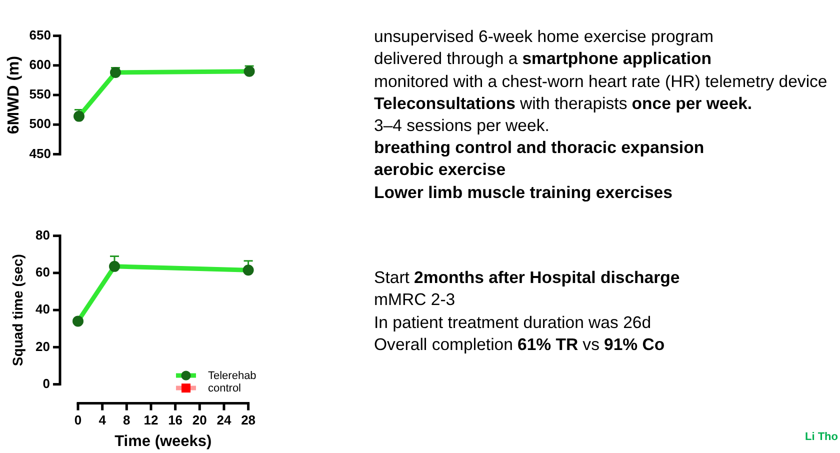 This screenshot has height=453, width=840. Describe the element at coordinates (601, 81) in the screenshot. I see `text: monitored with a chest-worn heart rate (HR) telemetry device` at that location.